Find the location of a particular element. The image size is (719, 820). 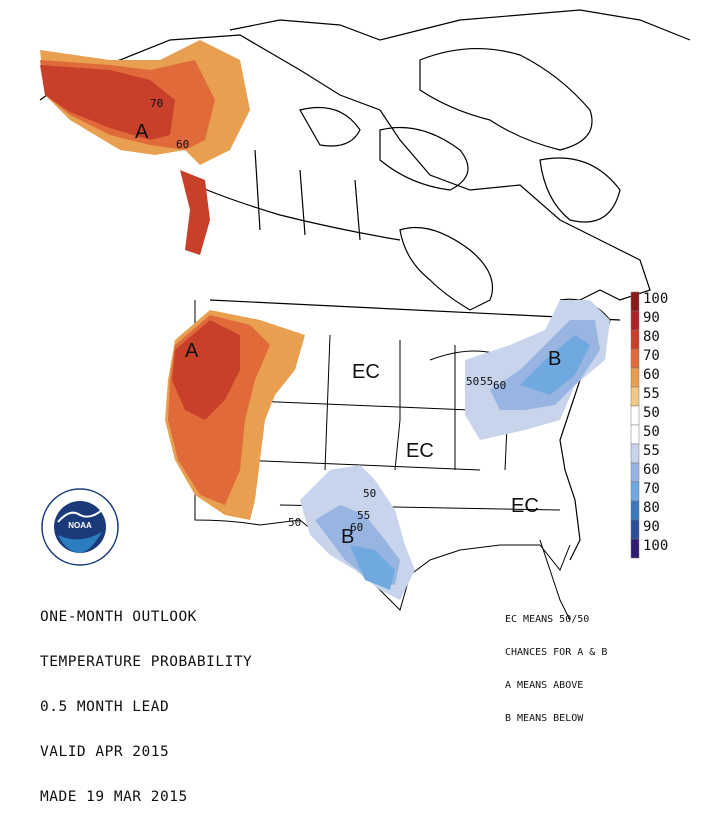

northeast-below-region is located at coordinates (537, 370).